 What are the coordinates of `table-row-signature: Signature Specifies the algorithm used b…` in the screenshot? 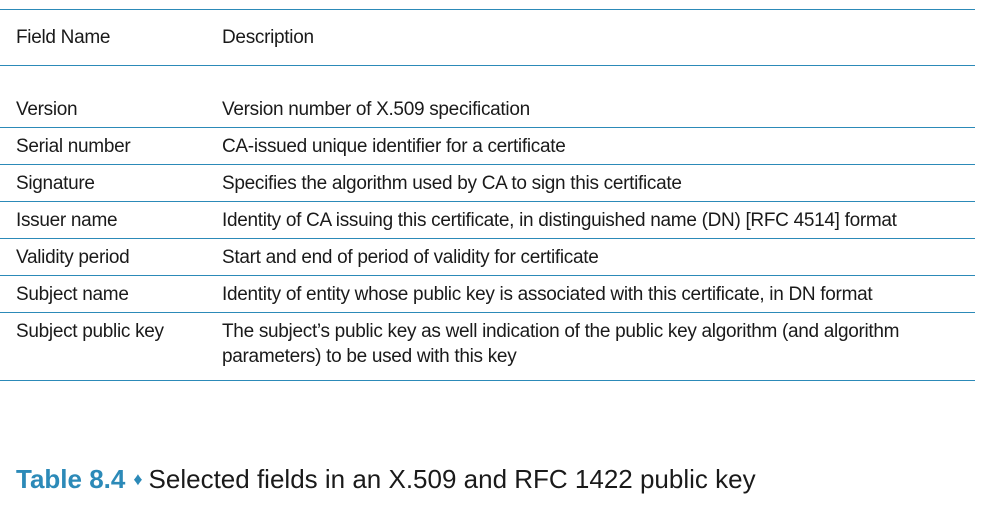 It's located at (487, 183).